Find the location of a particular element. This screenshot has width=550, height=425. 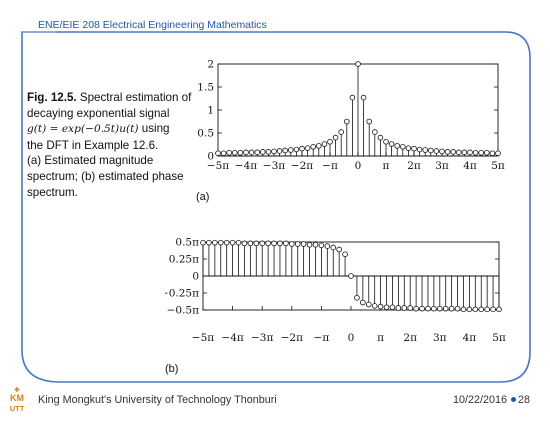

x-tick-label: π is located at coordinates (380, 338).